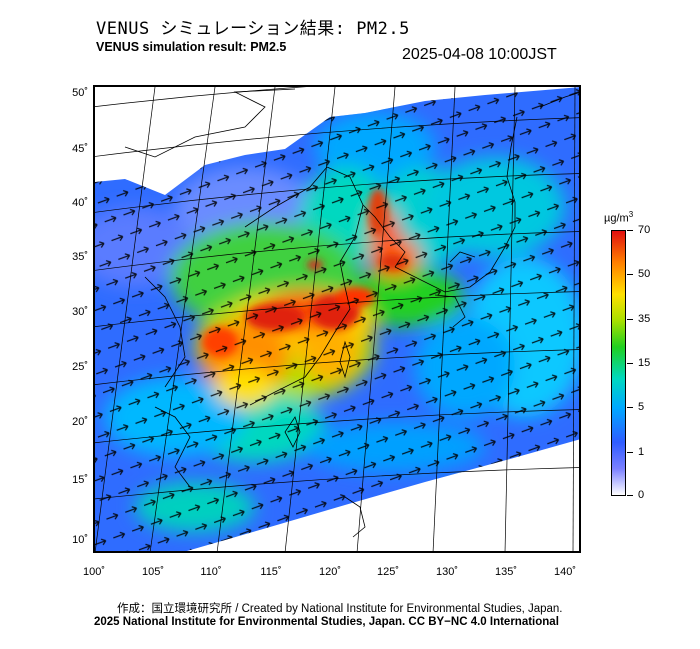 This screenshot has height=649, width=700. What do you see at coordinates (641, 407) in the screenshot?
I see `legend-value-5: 5` at bounding box center [641, 407].